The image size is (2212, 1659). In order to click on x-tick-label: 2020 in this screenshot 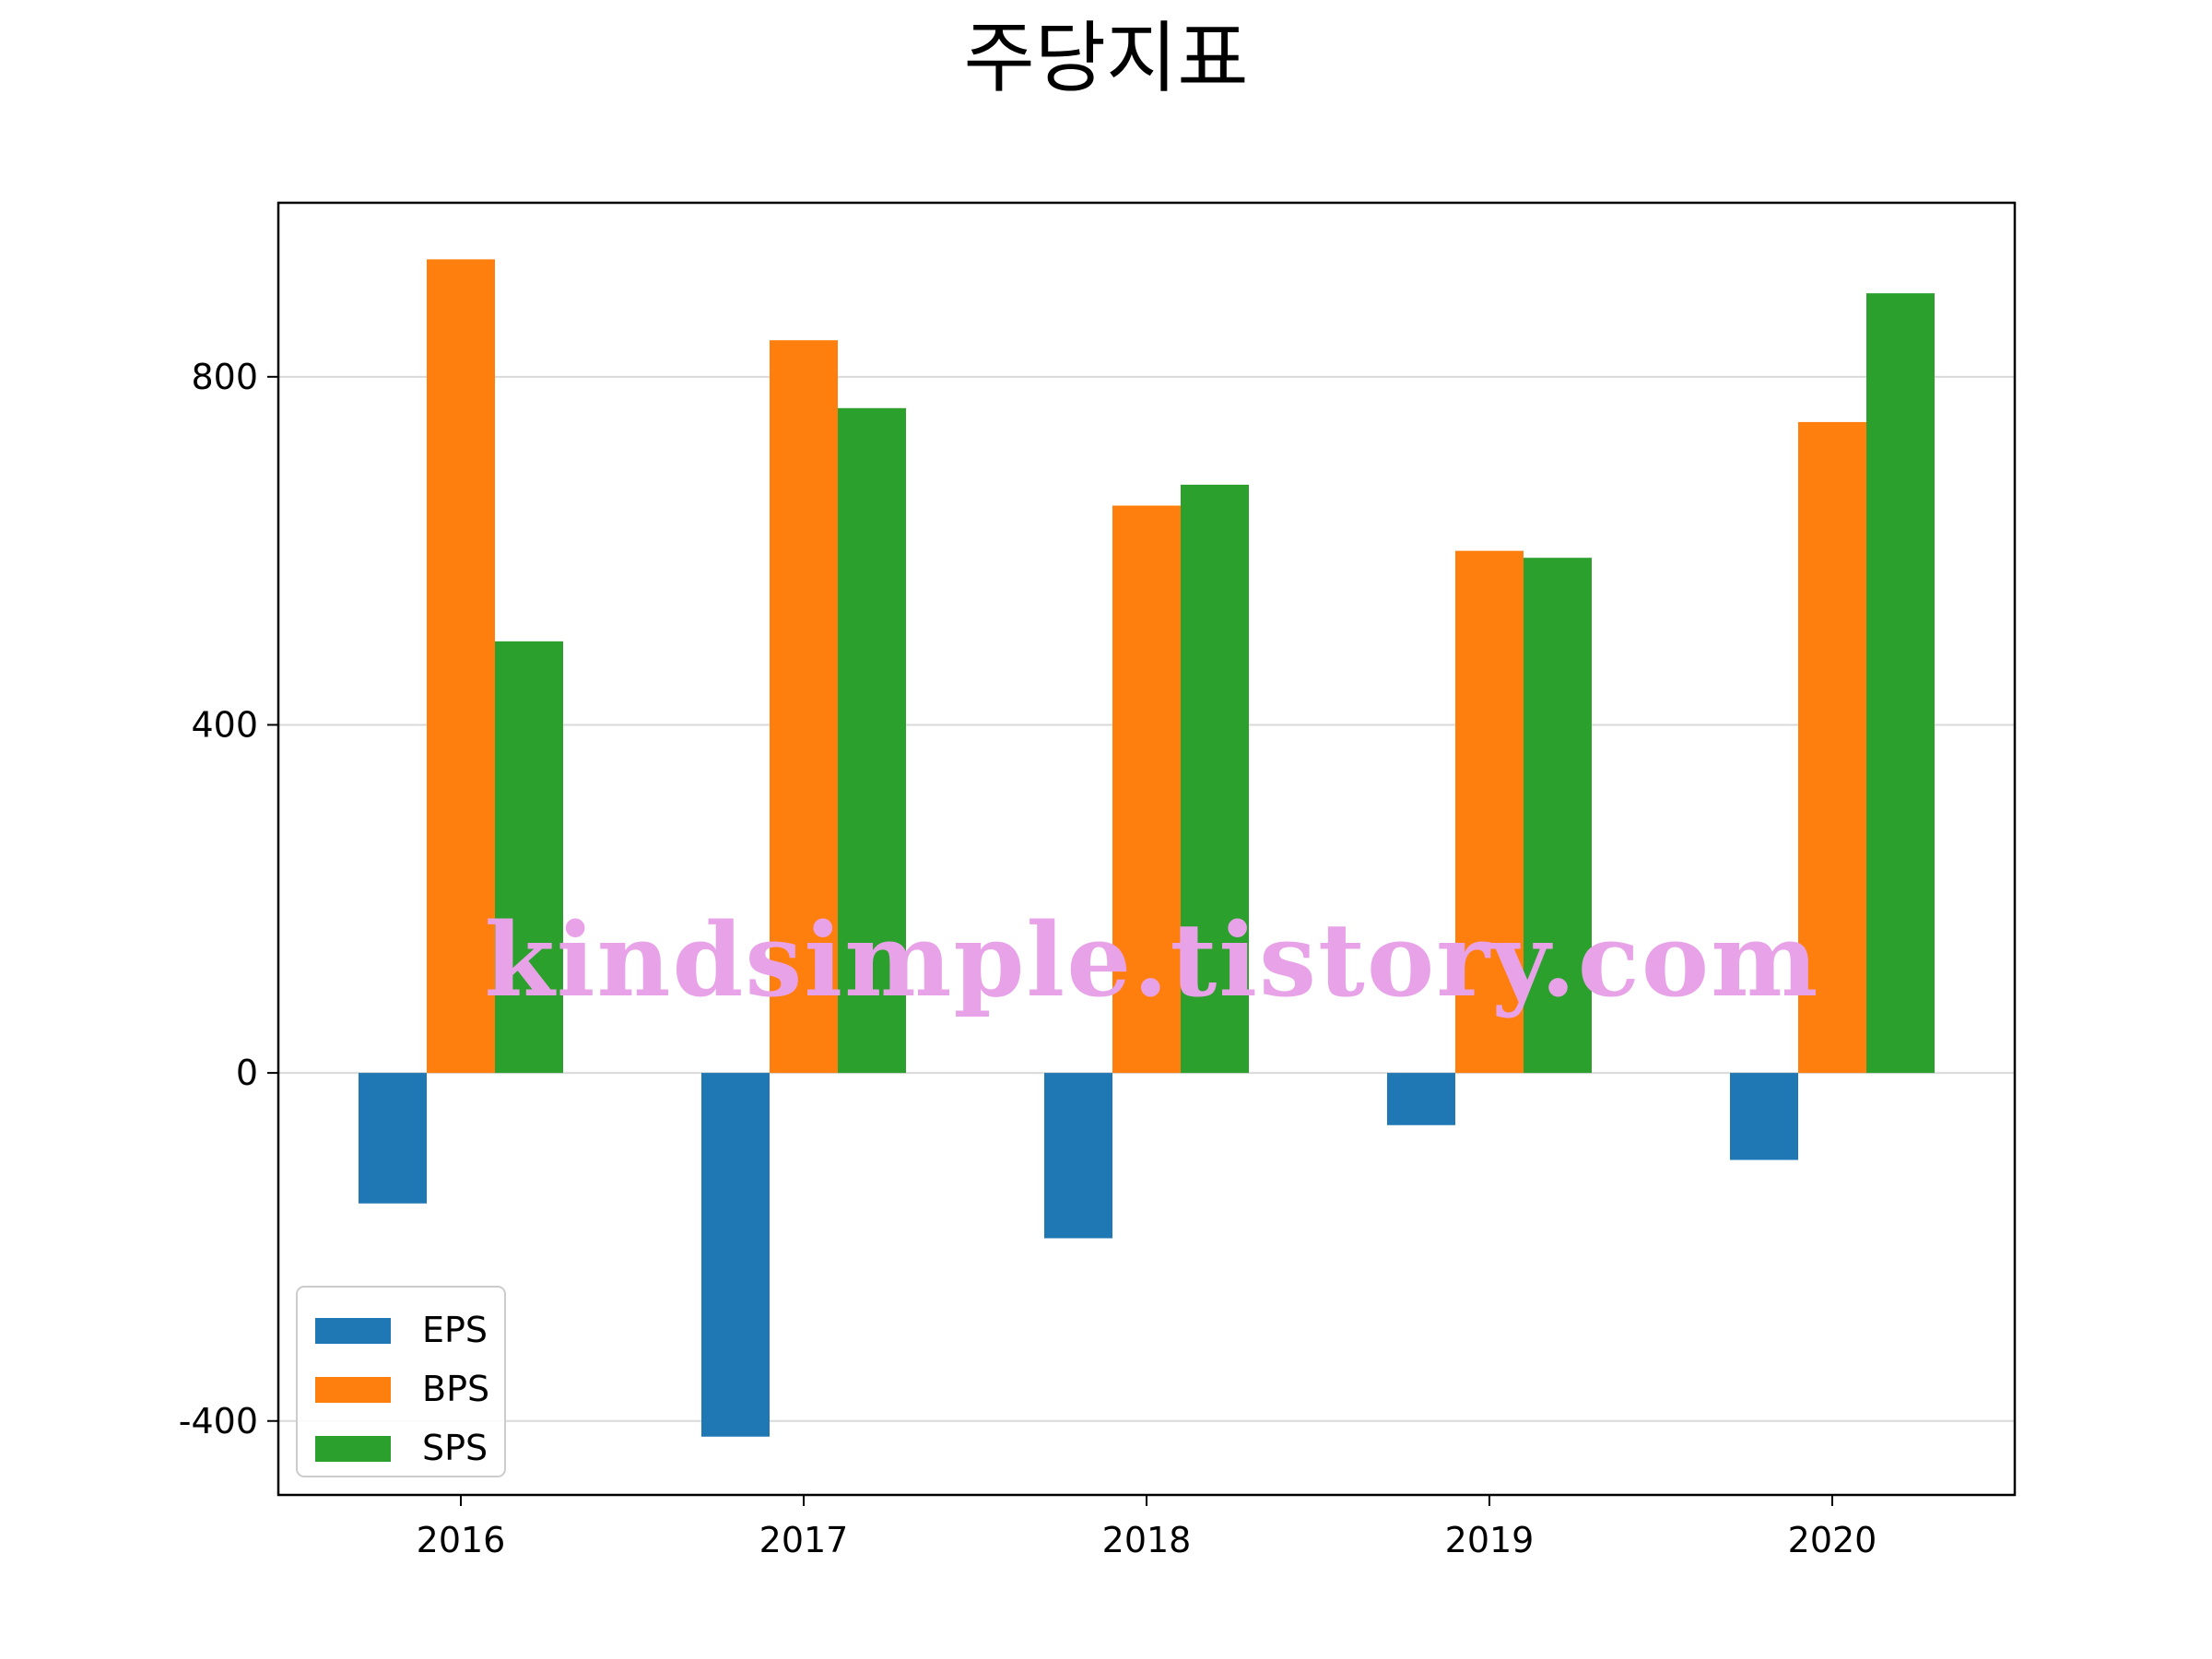, I will do `click(1832, 1540)`.